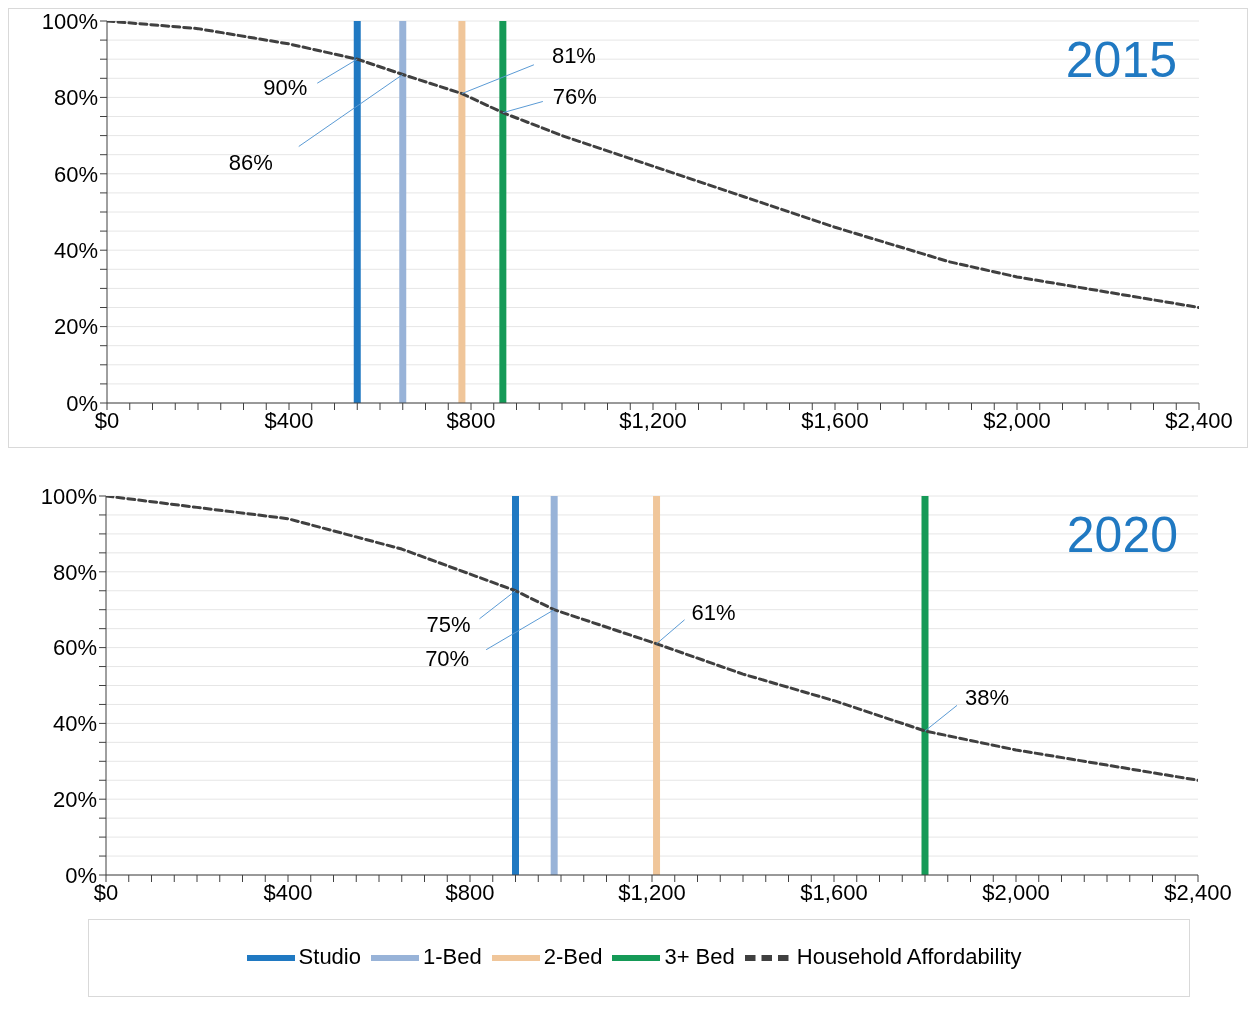 This screenshot has height=1034, width=1250. What do you see at coordinates (448, 624) in the screenshot?
I see `annotation: 75%` at bounding box center [448, 624].